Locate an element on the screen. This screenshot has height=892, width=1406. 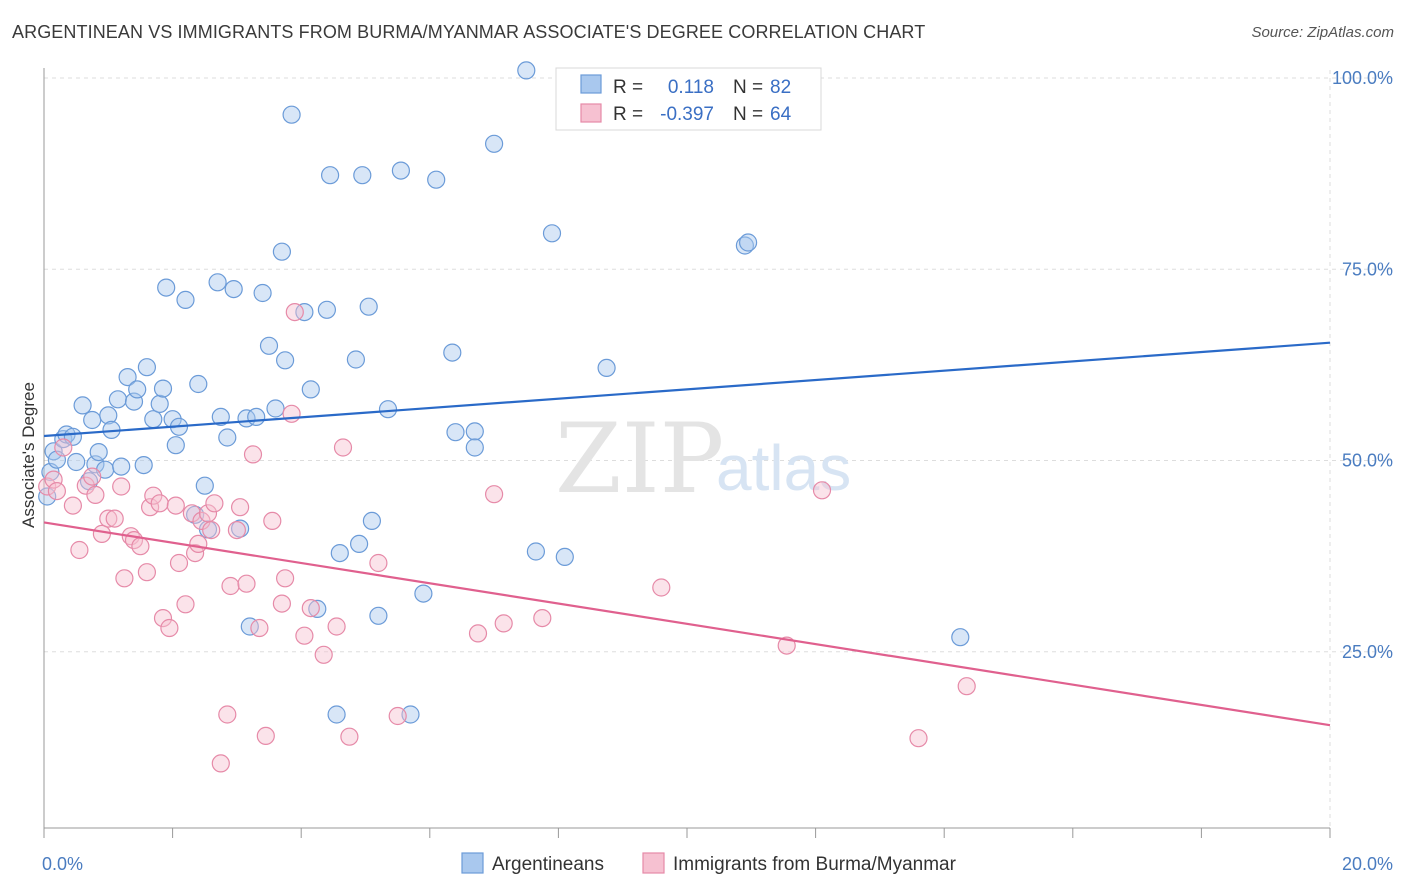
legend-n-label-2: N = is located at coordinates (748, 114).